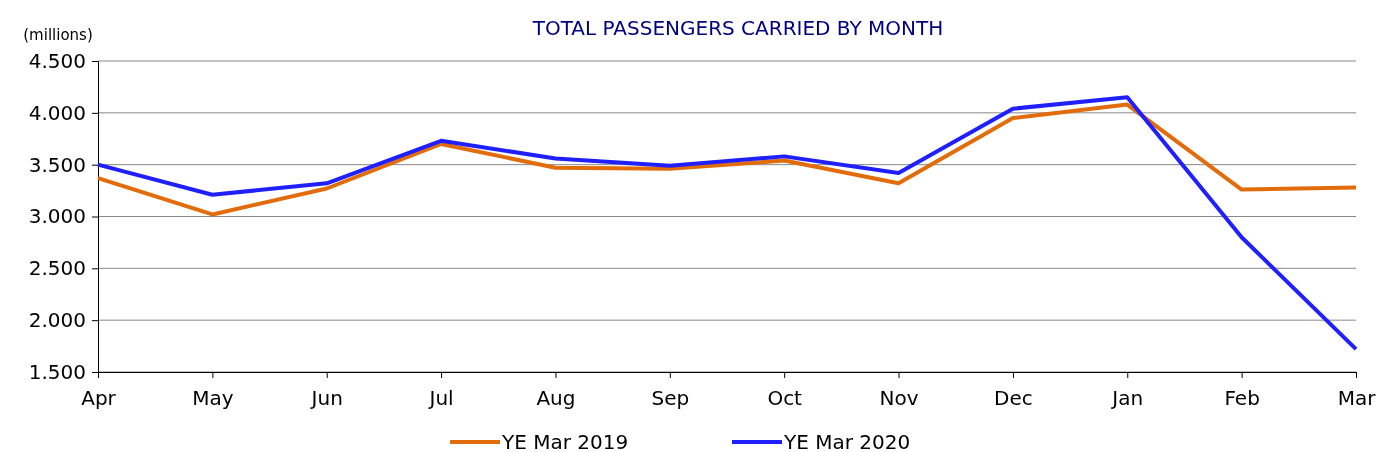  Describe the element at coordinates (1127, 398) in the screenshot. I see `x-tick-label: Jan` at that location.